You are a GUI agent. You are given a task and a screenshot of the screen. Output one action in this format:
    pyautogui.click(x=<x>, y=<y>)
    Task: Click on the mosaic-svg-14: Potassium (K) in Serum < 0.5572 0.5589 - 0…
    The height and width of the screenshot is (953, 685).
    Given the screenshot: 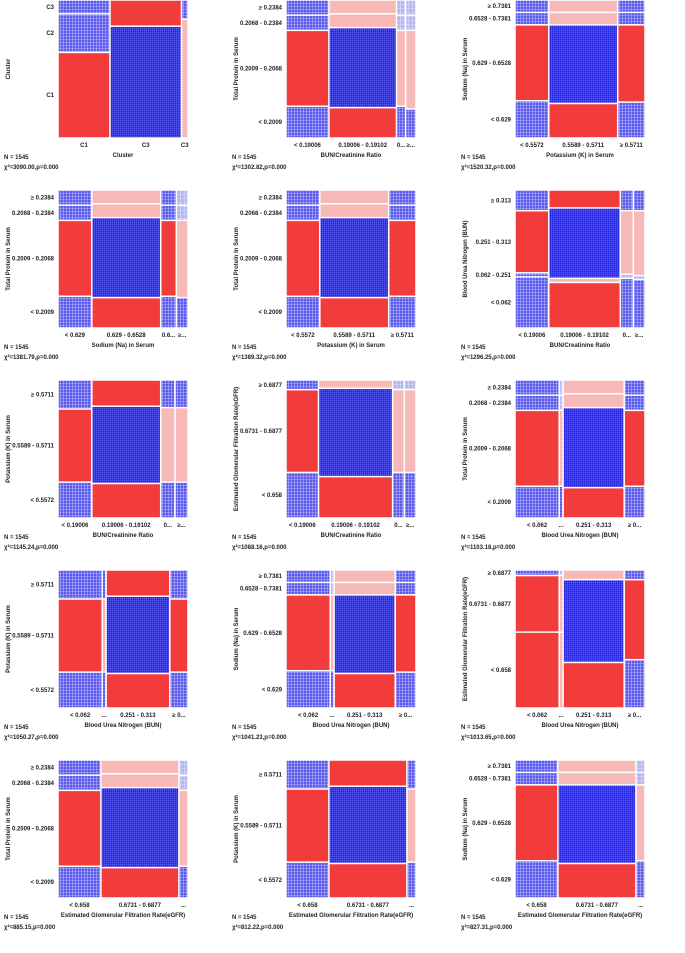 What is the action you would take?
    pyautogui.click(x=324, y=845)
    